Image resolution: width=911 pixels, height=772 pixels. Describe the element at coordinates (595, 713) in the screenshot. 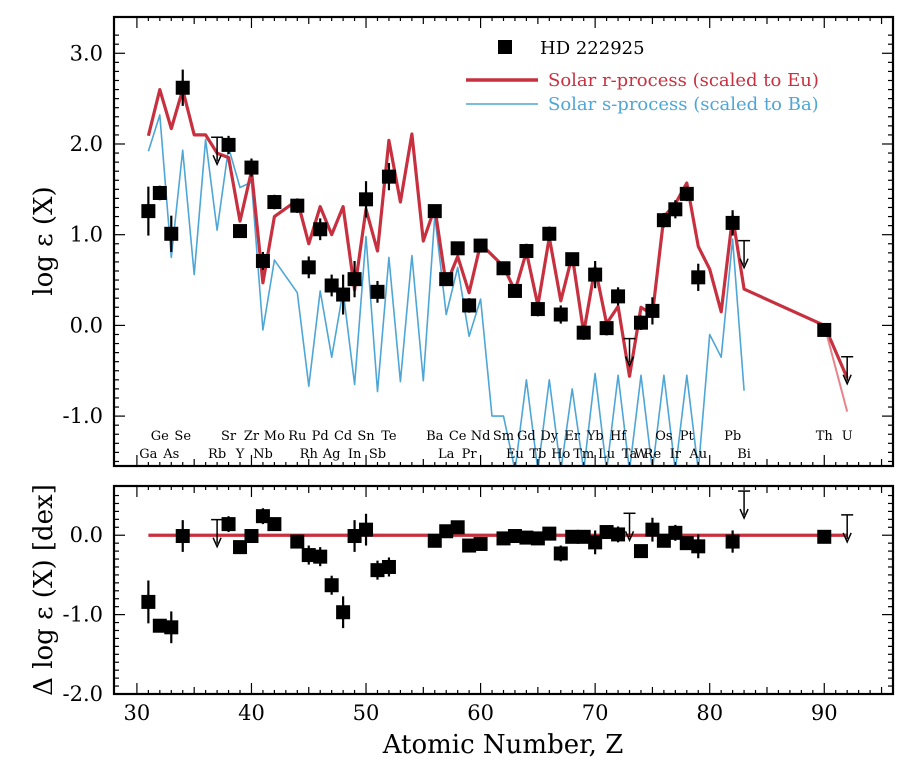

I see `x-tick-label: 70` at that location.